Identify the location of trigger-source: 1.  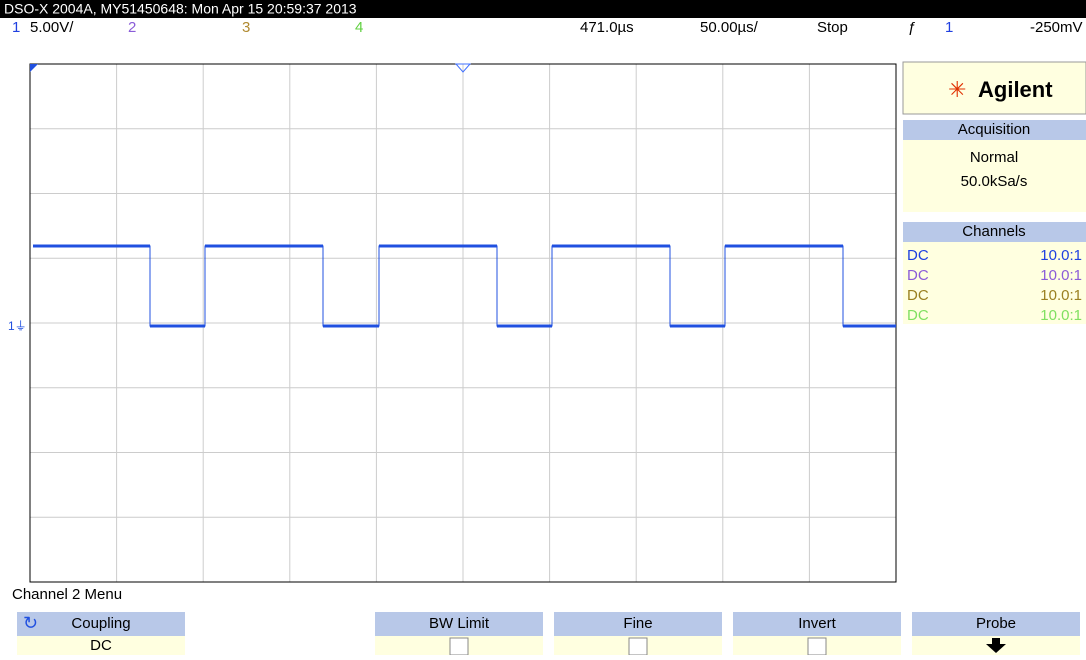
(949, 27).